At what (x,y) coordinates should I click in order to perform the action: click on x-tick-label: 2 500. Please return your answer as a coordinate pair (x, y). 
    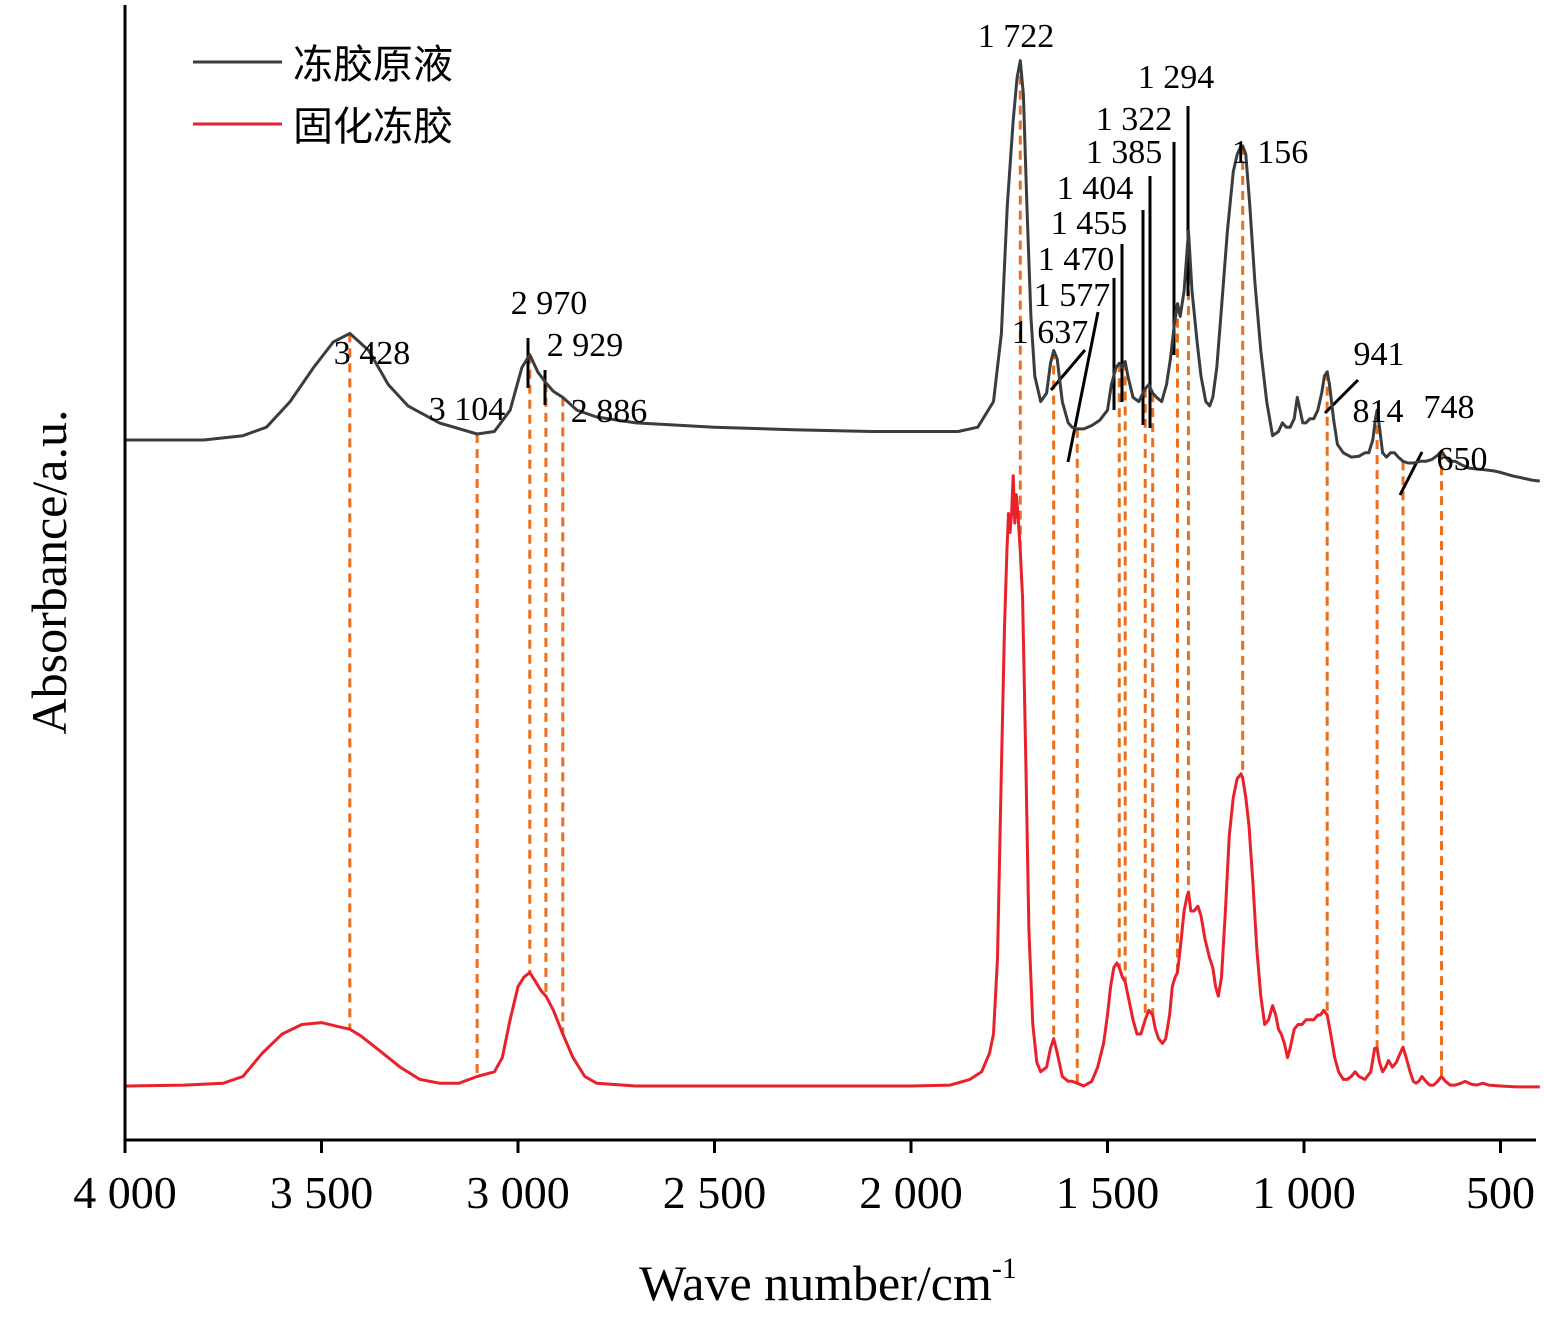
    Looking at the image, I should click on (715, 1192).